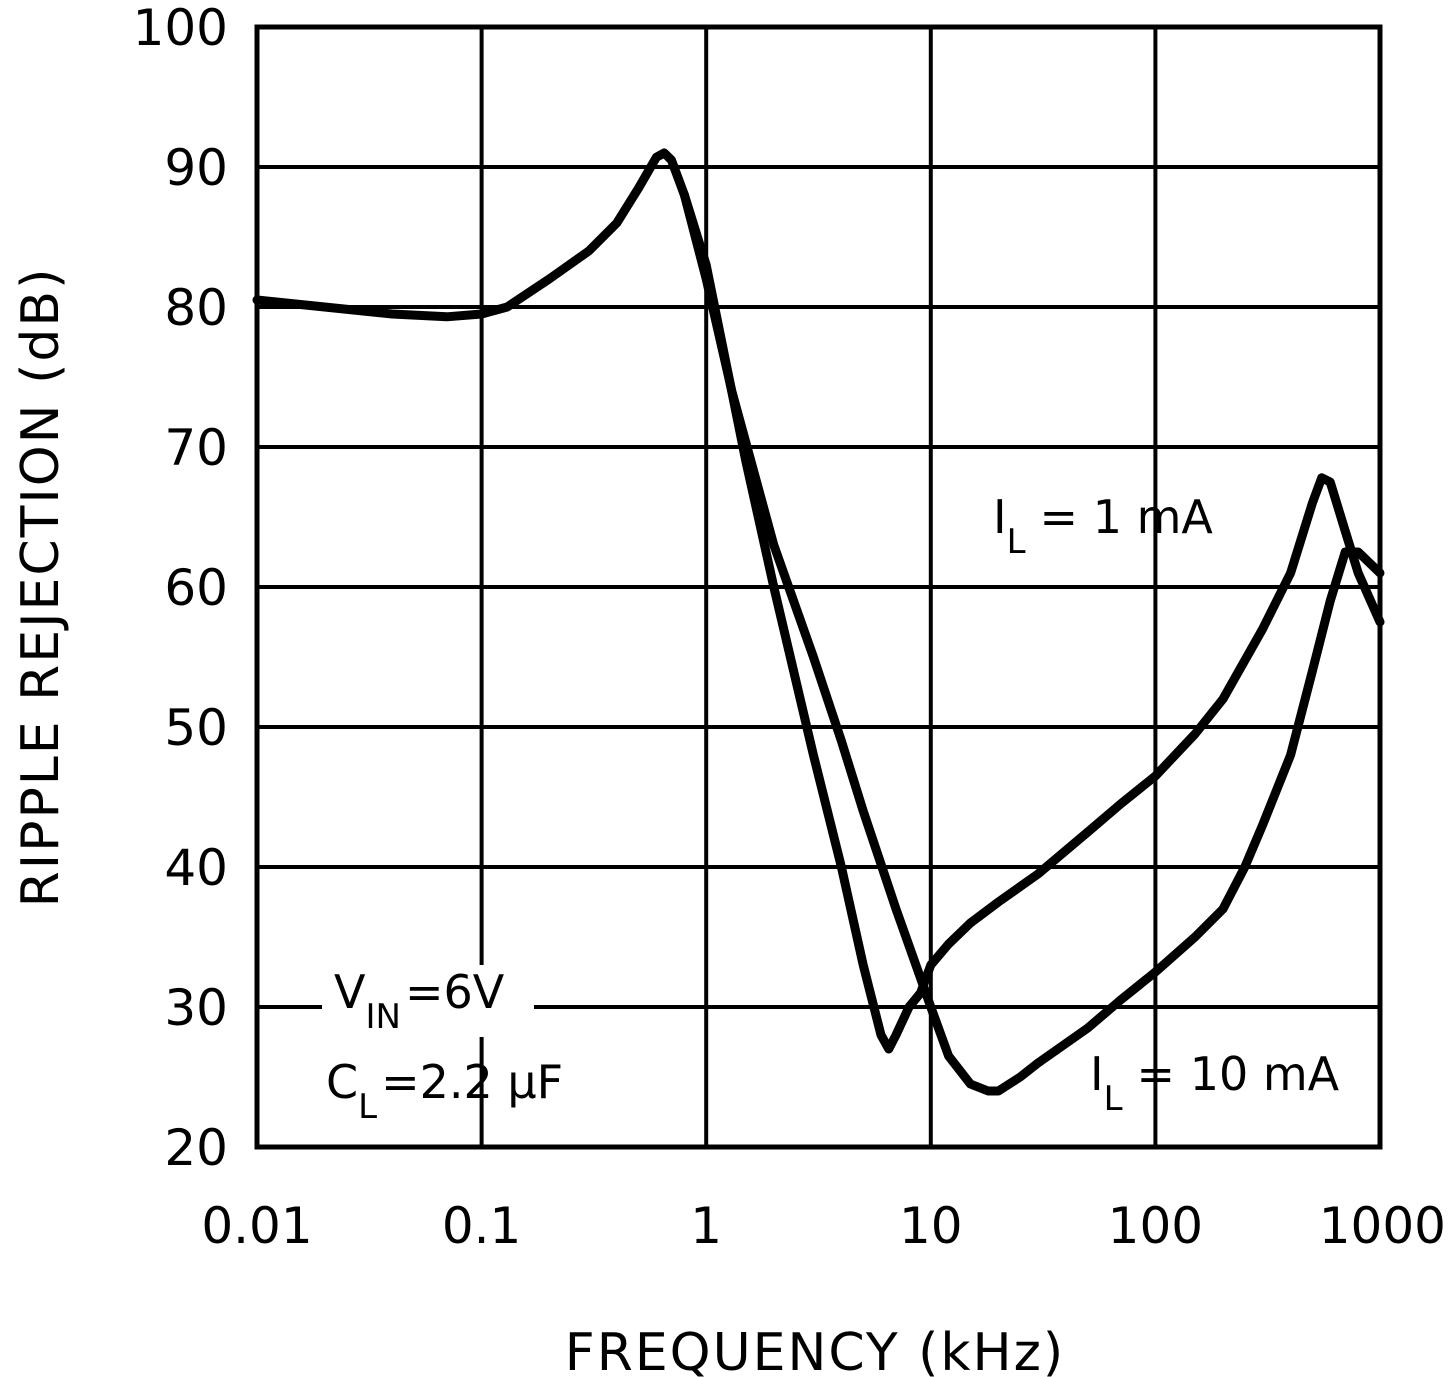 This screenshot has height=1377, width=1450. What do you see at coordinates (367, 1107) in the screenshot?
I see `annotation-cl-sub: L` at bounding box center [367, 1107].